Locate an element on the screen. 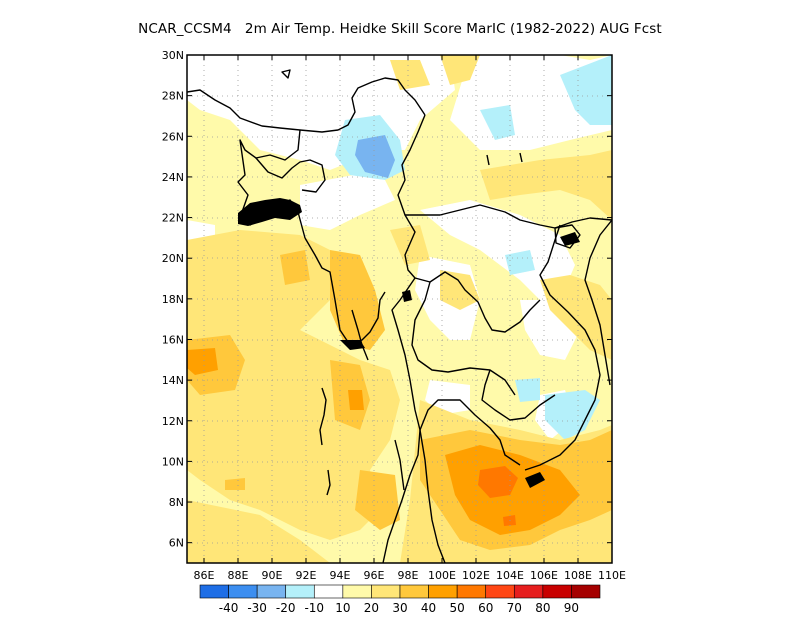 The height and width of the screenshot is (618, 800). colorbar-label: 30 is located at coordinates (399, 608).